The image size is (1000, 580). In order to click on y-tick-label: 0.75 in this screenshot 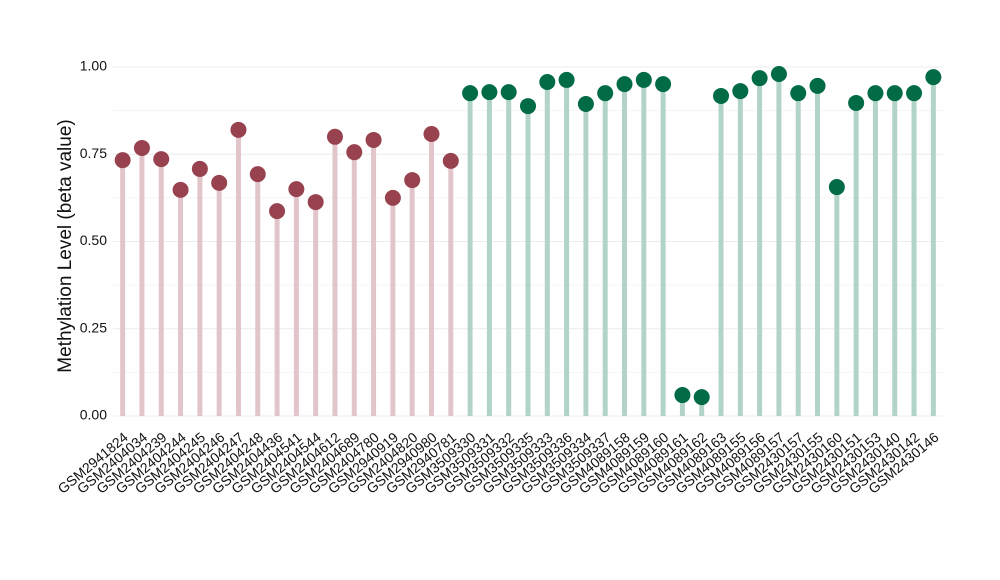, I will do `click(93, 153)`.